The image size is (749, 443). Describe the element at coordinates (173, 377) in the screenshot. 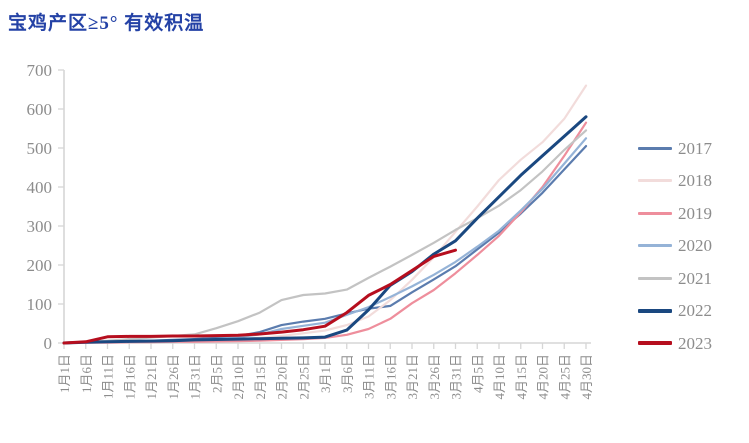

I see `x-tick-label: 1月26日` at that location.